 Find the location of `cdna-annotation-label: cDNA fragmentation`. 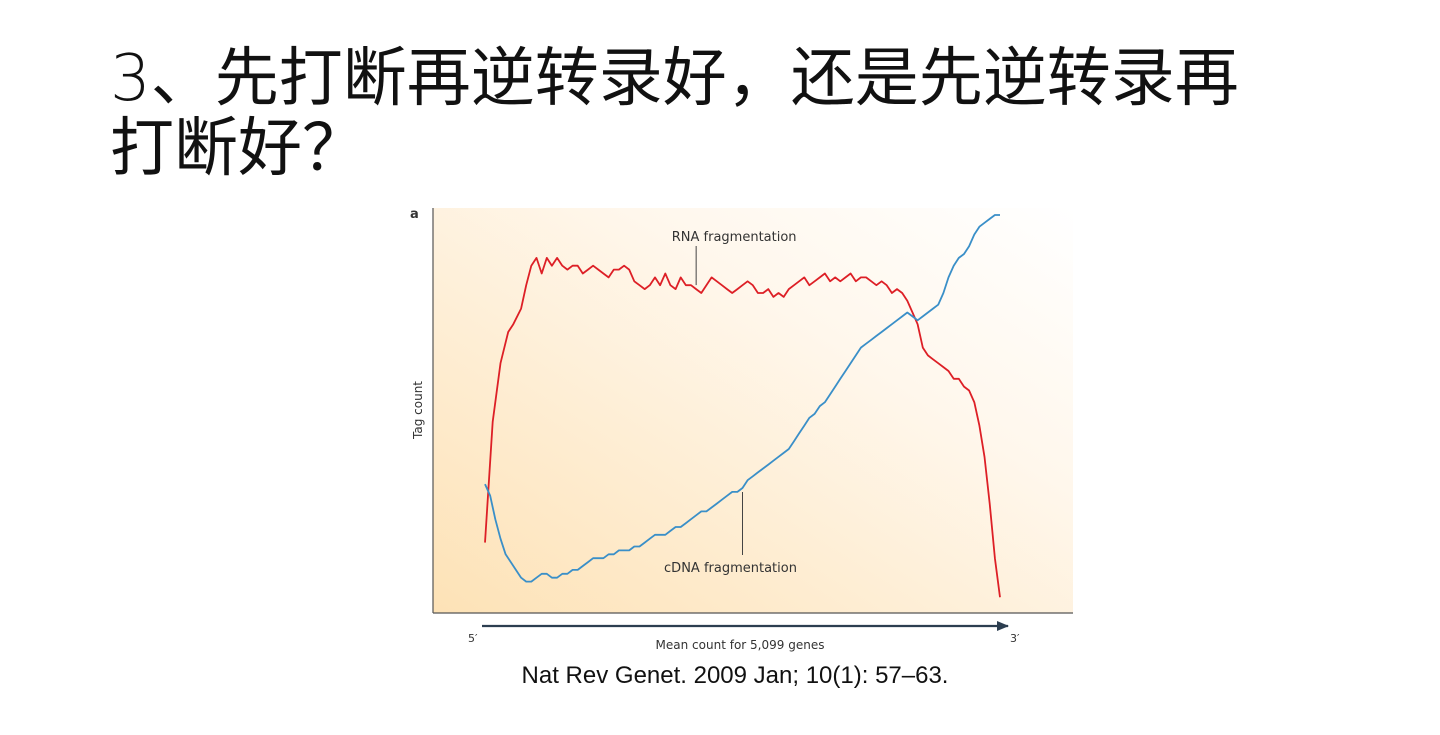

cdna-annotation-label: cDNA fragmentation is located at coordinates (730, 568).